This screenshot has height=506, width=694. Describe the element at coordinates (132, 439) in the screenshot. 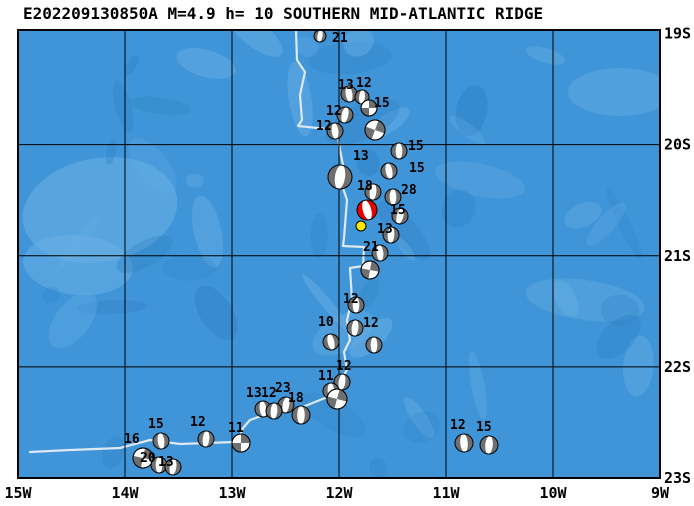

I see `depth-label: 16` at that location.